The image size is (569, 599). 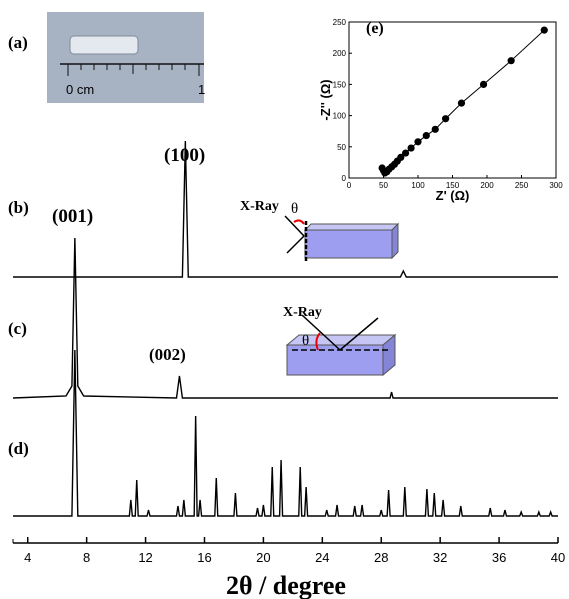 What do you see at coordinates (72, 216) in the screenshot?
I see `annotation: (001)` at bounding box center [72, 216].